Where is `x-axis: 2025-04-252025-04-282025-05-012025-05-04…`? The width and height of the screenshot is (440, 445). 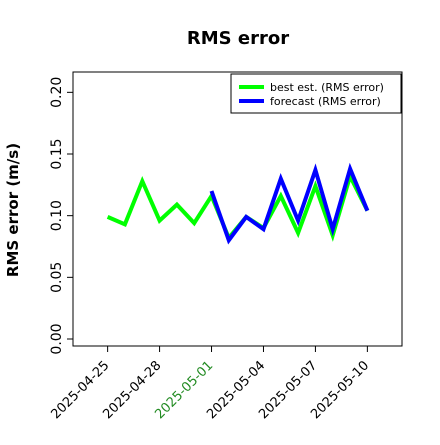
x-axis: 2025-04-252025-04-282025-05-012025-05-04… is located at coordinates (210, 384).